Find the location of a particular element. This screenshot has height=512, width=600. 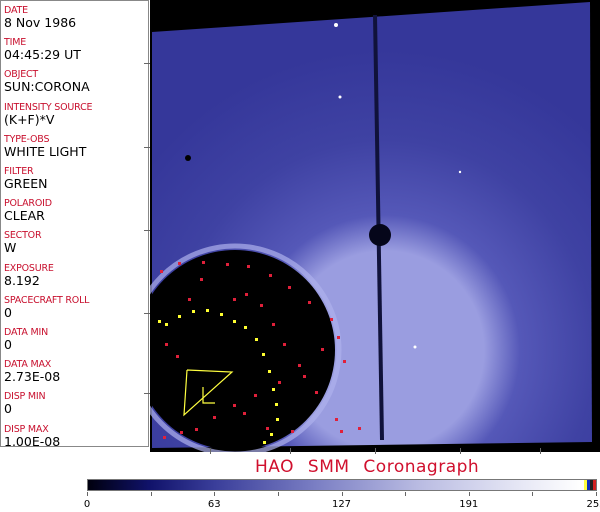

field-label: SECTOR is located at coordinates (23, 236).